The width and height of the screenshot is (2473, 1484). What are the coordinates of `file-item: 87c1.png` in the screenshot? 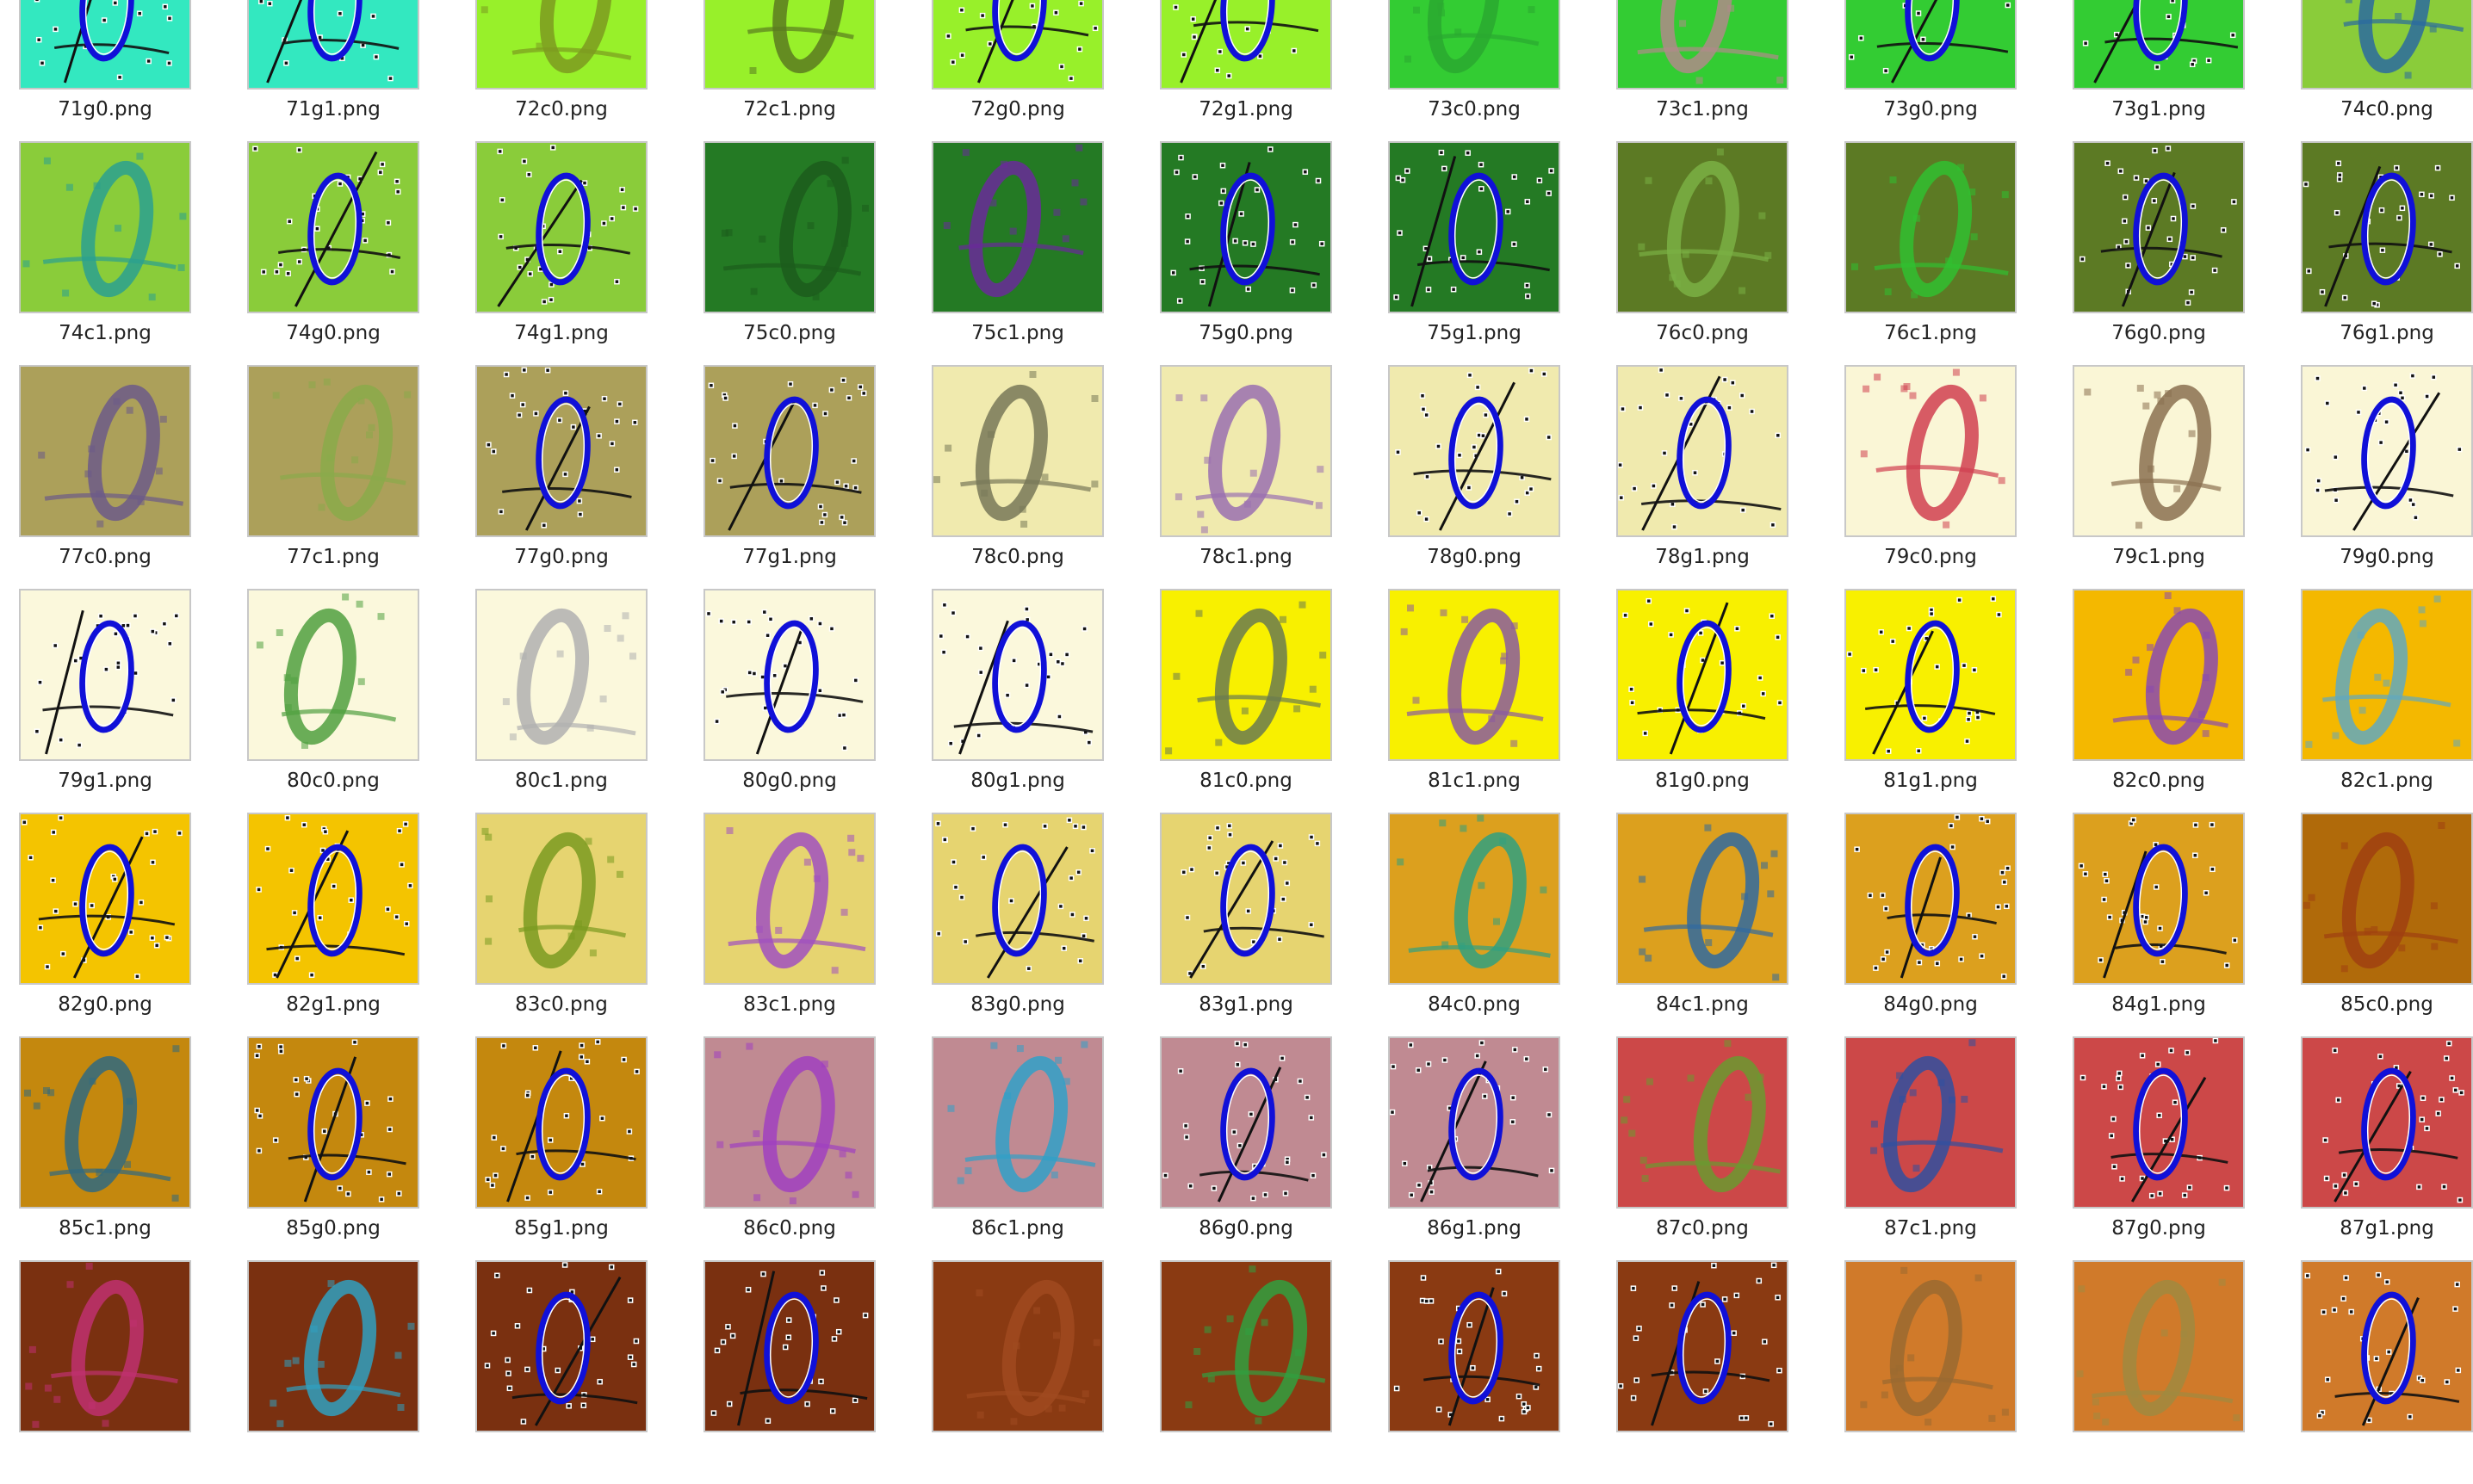 It's located at (1931, 1148).